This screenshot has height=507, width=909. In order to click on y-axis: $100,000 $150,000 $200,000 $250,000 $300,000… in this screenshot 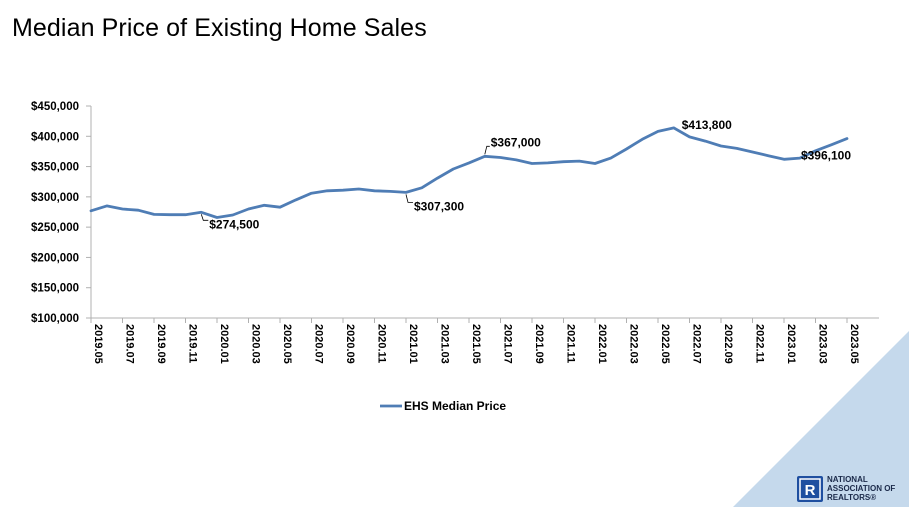, I will do `click(61, 213)`.